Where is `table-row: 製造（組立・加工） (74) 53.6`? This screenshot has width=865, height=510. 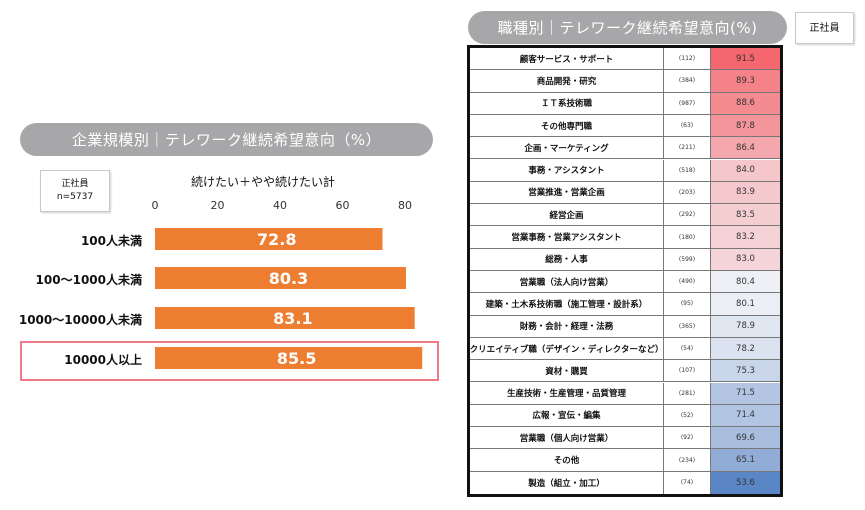 table-row: 製造（組立・加工） (74) 53.6 is located at coordinates (625, 482).